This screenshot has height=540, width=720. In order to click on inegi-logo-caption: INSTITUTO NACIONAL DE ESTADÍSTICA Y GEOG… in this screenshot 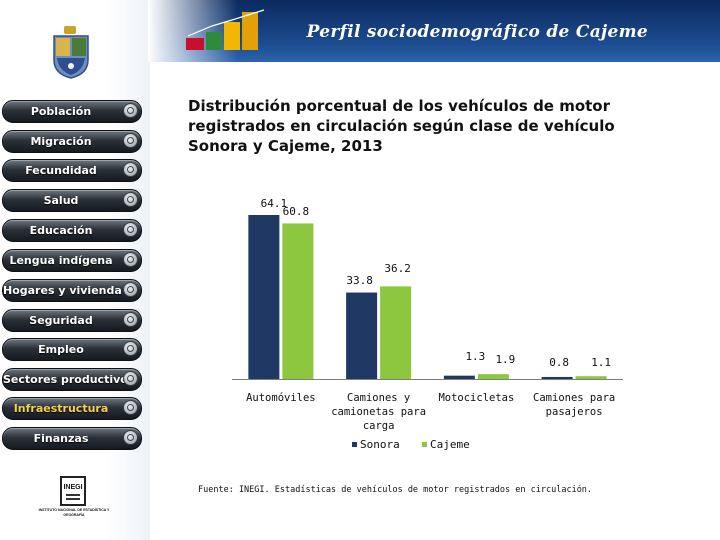, I will do `click(74, 512)`.